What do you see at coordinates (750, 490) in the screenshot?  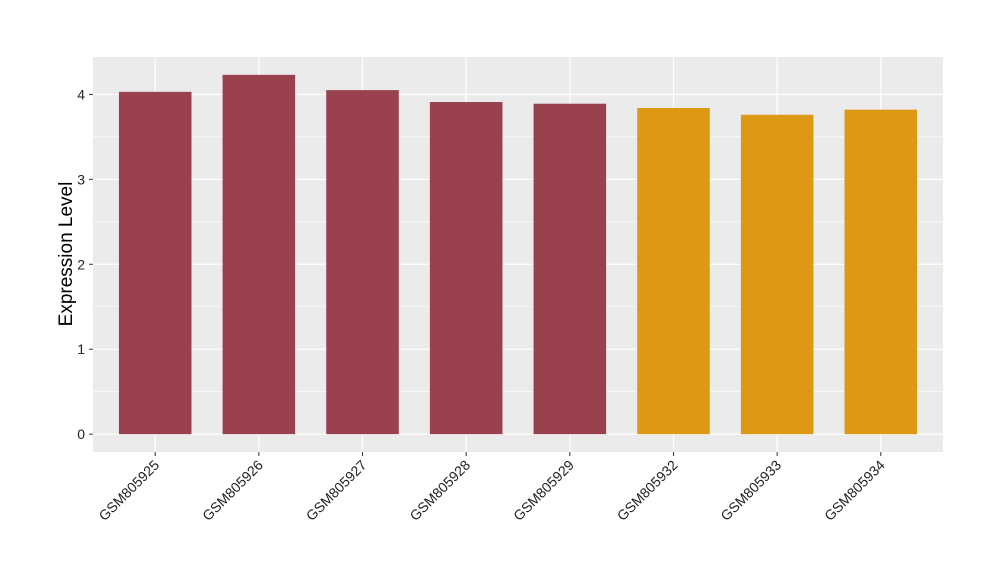 I see `x-tick-label: GSM805933` at bounding box center [750, 490].